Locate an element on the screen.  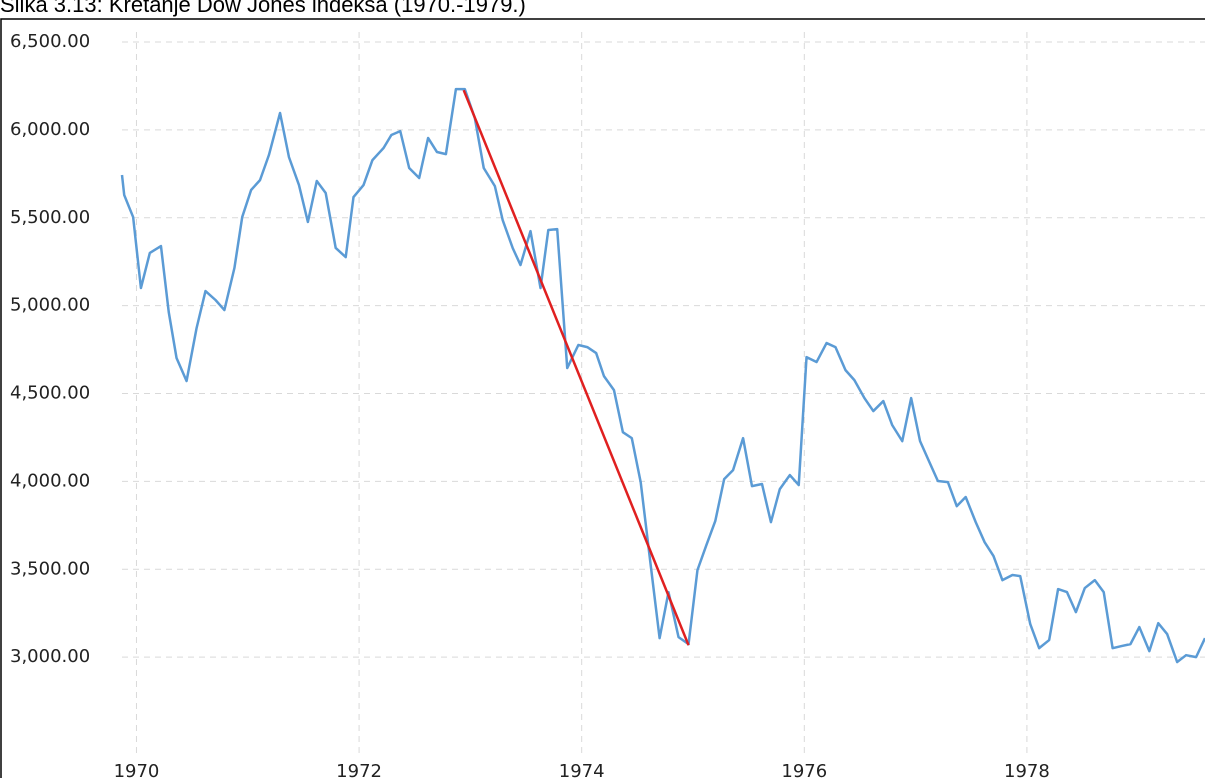
y-tick-label: 6,500.00 is located at coordinates (50, 41).